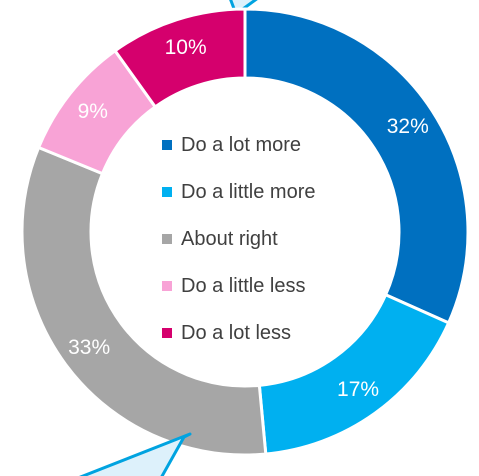 This screenshot has width=479, height=476. Describe the element at coordinates (135, 454) in the screenshot. I see `callout-pointer-bottom` at that location.